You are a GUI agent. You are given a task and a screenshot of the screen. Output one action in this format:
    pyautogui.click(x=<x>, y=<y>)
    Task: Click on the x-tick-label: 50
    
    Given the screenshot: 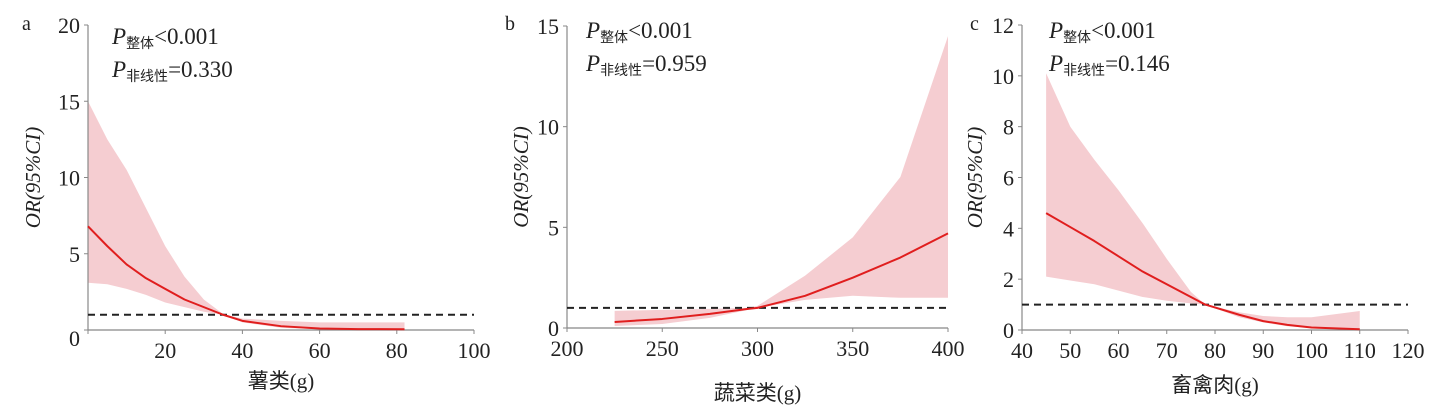 What is the action you would take?
    pyautogui.click(x=1070, y=350)
    